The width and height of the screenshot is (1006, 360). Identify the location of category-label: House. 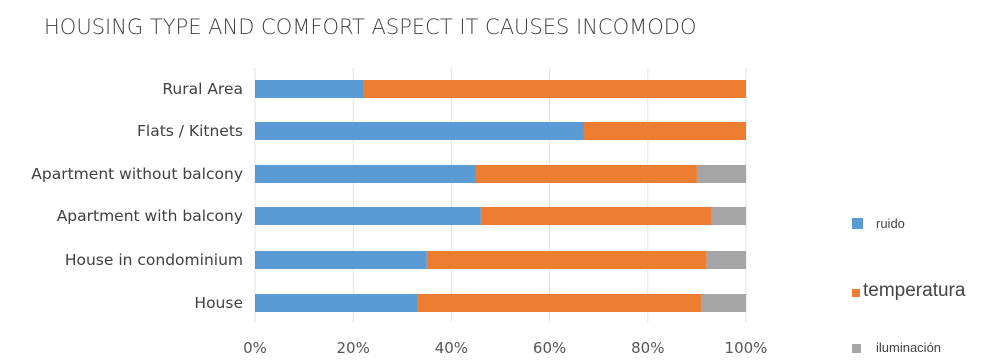
(218, 303).